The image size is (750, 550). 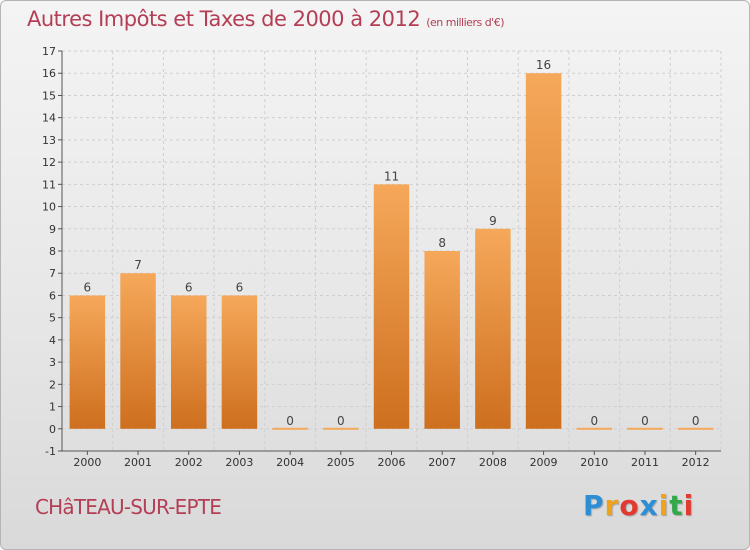 I want to click on data-label-2009: 16, so click(x=543, y=65).